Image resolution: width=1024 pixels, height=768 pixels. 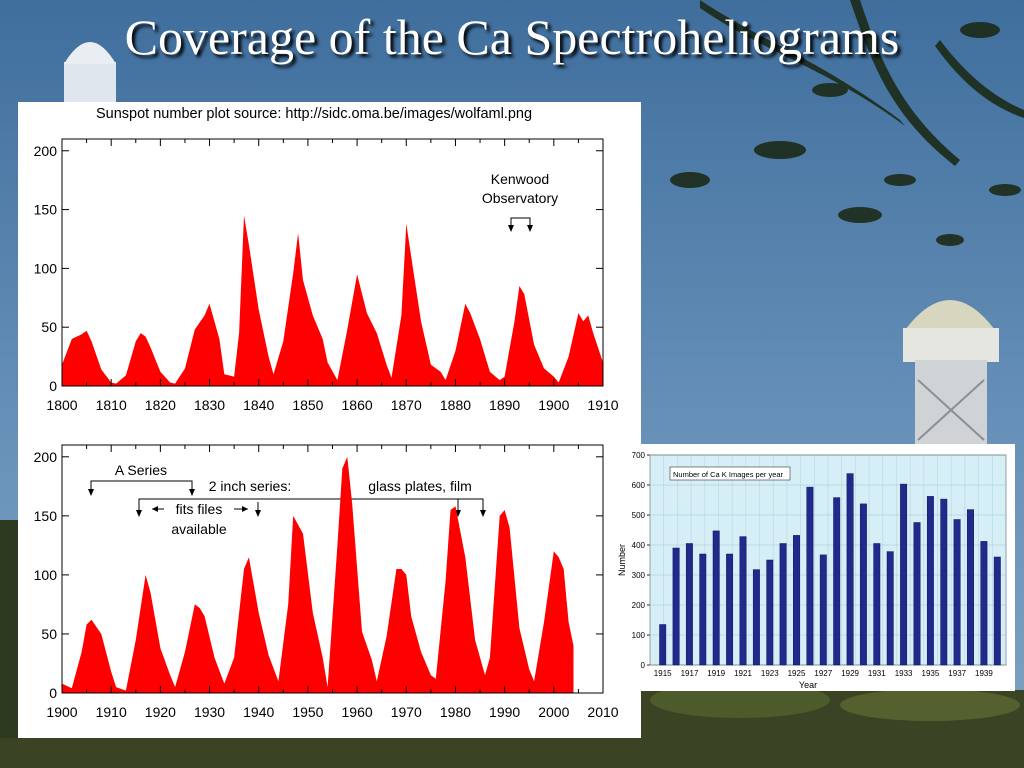 What do you see at coordinates (877, 604) in the screenshot?
I see `bar-1931` at bounding box center [877, 604].